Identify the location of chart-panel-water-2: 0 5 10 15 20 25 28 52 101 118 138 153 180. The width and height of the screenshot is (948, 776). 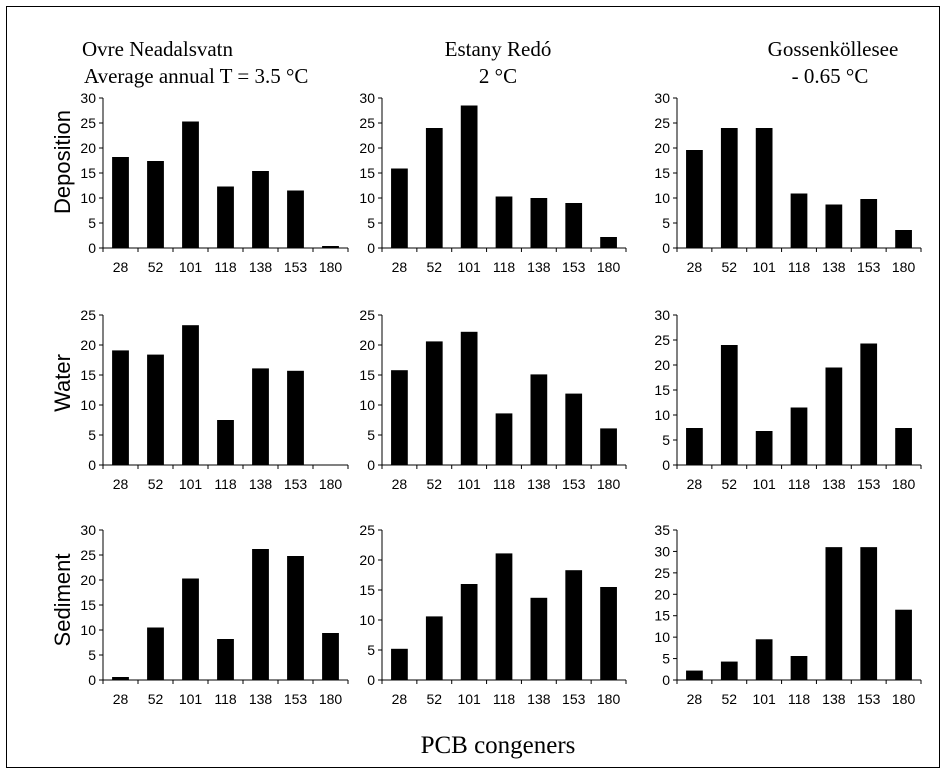
(493, 399).